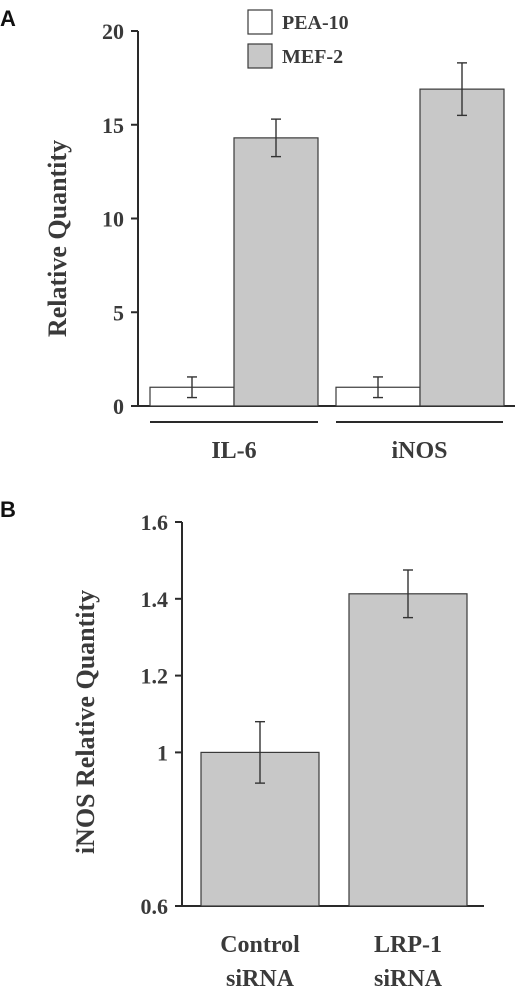  Describe the element at coordinates (233, 451) in the screenshot. I see `panel-a-category-label: IL-6` at that location.